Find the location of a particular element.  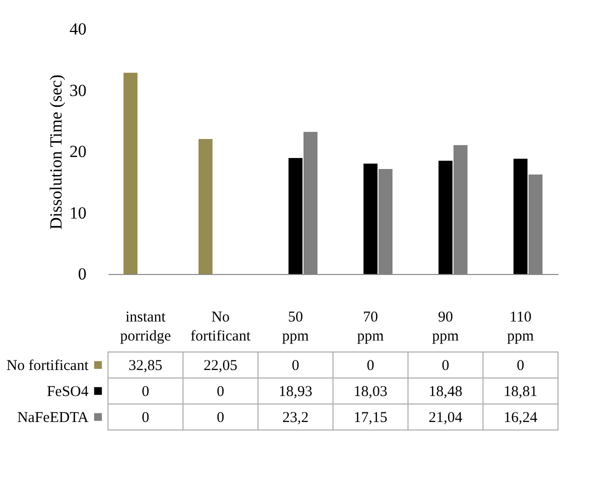

data-label: 23,2 is located at coordinates (295, 418).